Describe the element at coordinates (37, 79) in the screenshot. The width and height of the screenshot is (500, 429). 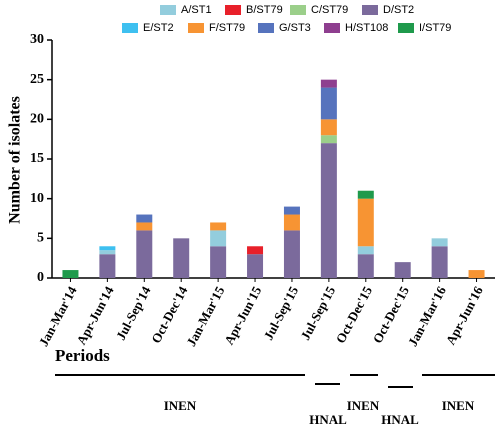
I see `y-tick-label: 25` at that location.